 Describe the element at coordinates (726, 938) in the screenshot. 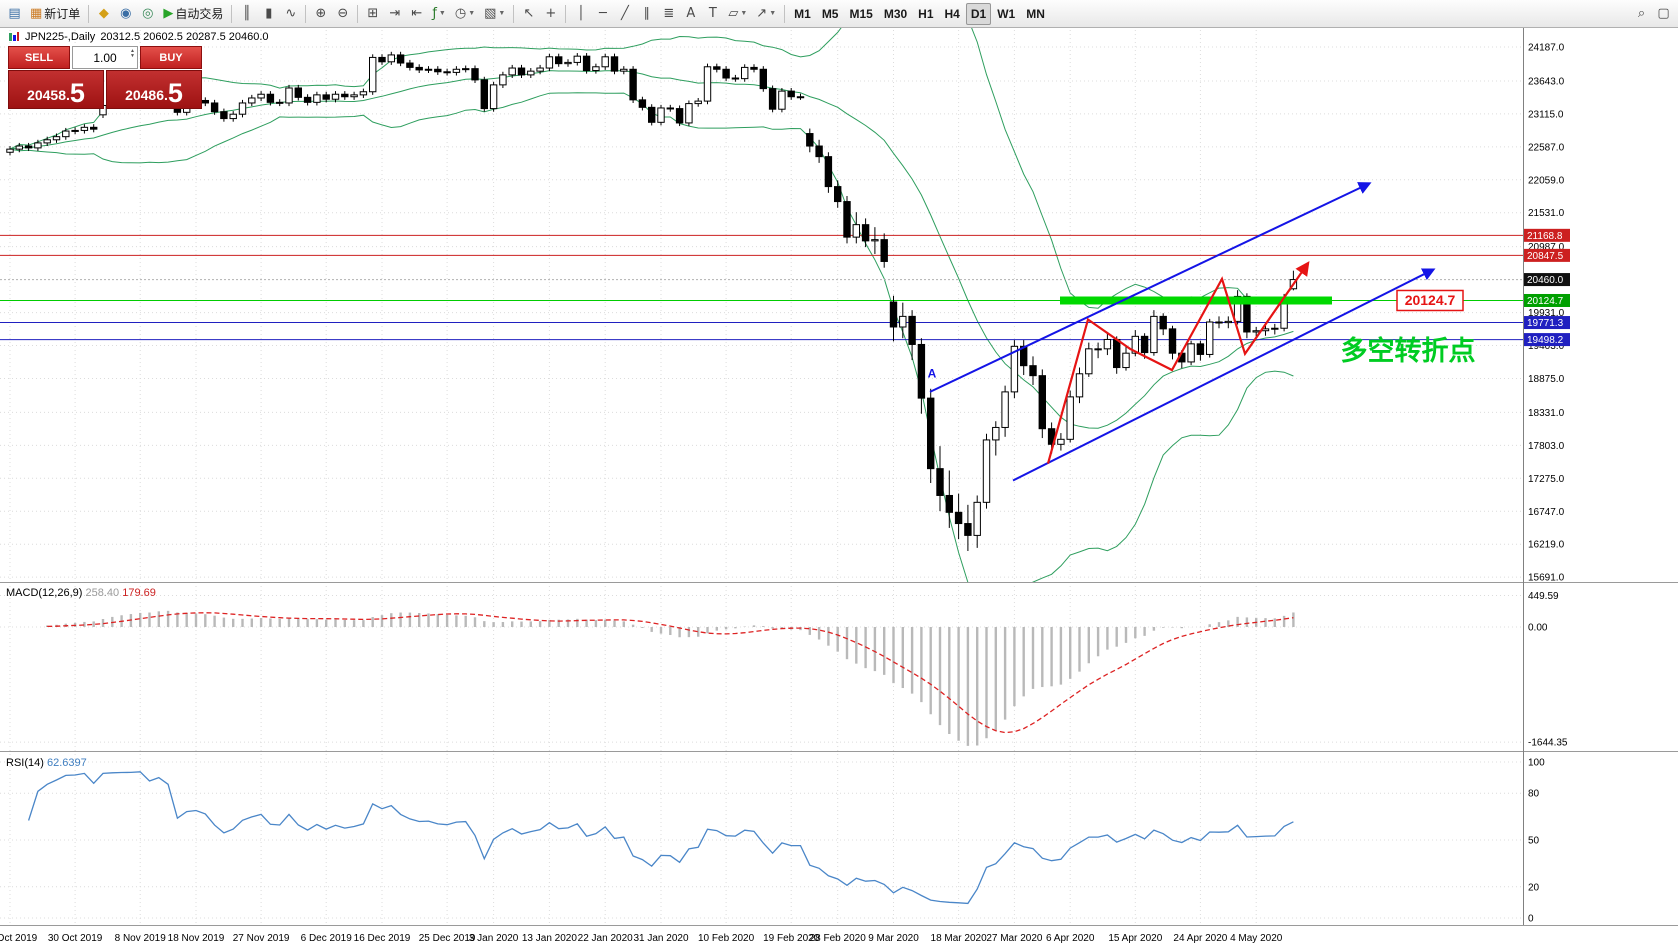

I see `svg-text: 10 Feb 2020` at that location.